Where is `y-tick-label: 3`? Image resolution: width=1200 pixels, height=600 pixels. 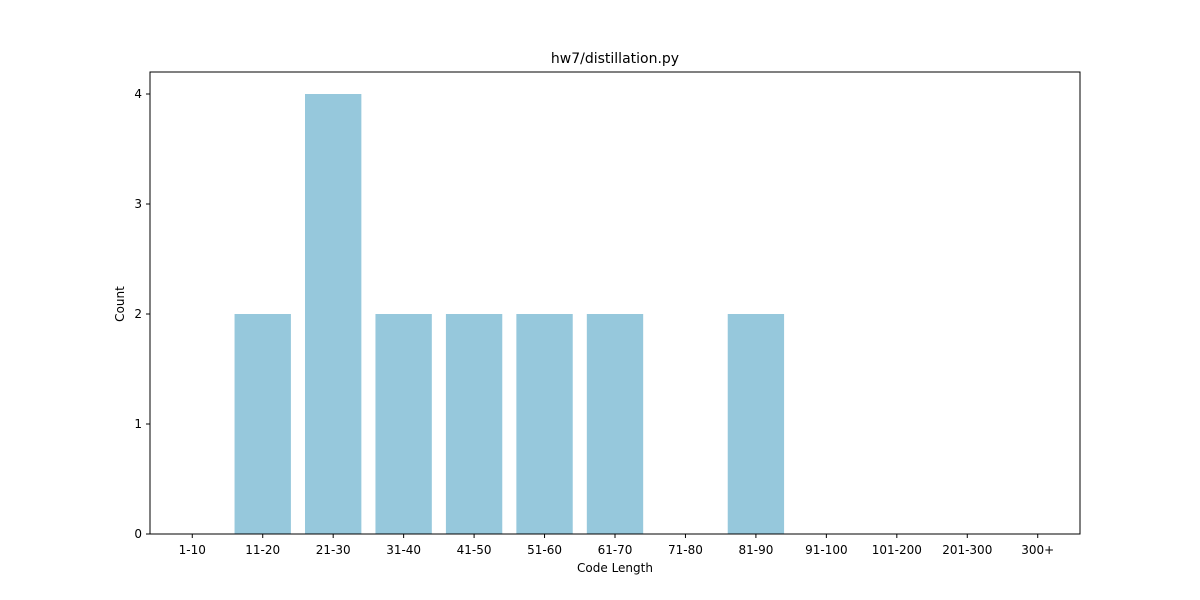
y-tick-label: 3 is located at coordinates (138, 204).